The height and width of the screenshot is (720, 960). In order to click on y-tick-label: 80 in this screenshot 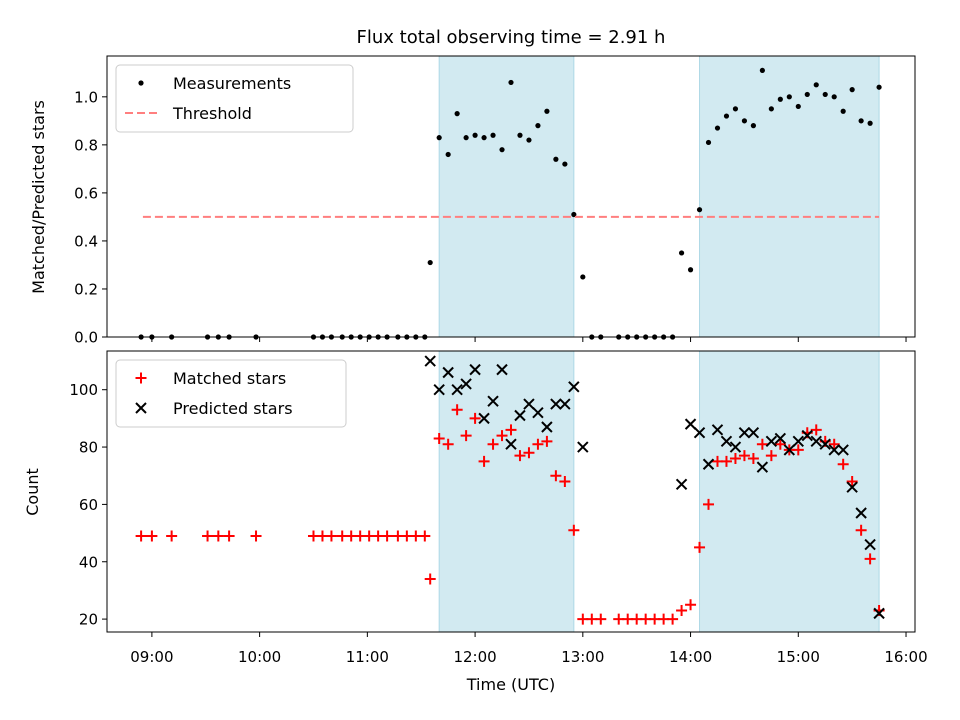, I will do `click(88, 448)`.